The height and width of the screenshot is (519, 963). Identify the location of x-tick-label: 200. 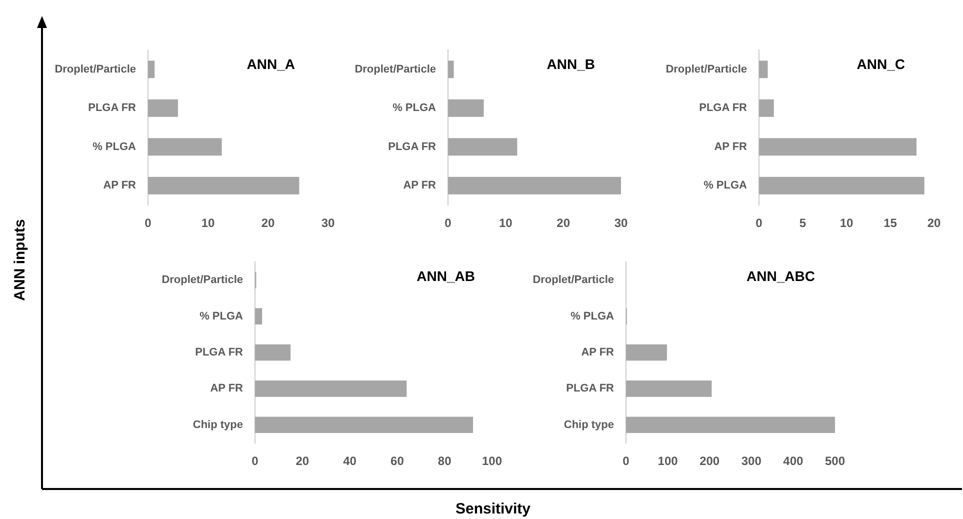
(710, 461).